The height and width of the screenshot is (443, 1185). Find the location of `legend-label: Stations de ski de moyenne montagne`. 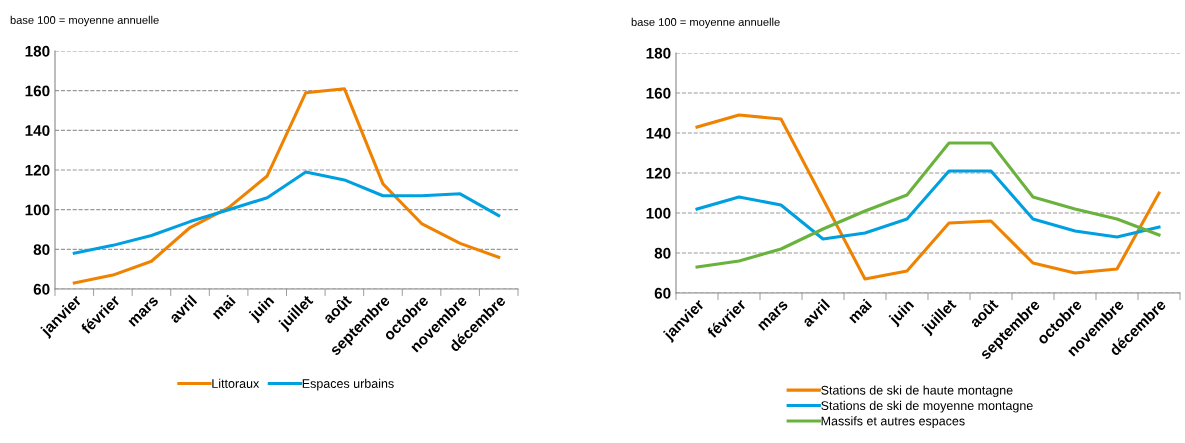

legend-label: Stations de ski de moyenne montagne is located at coordinates (927, 406).